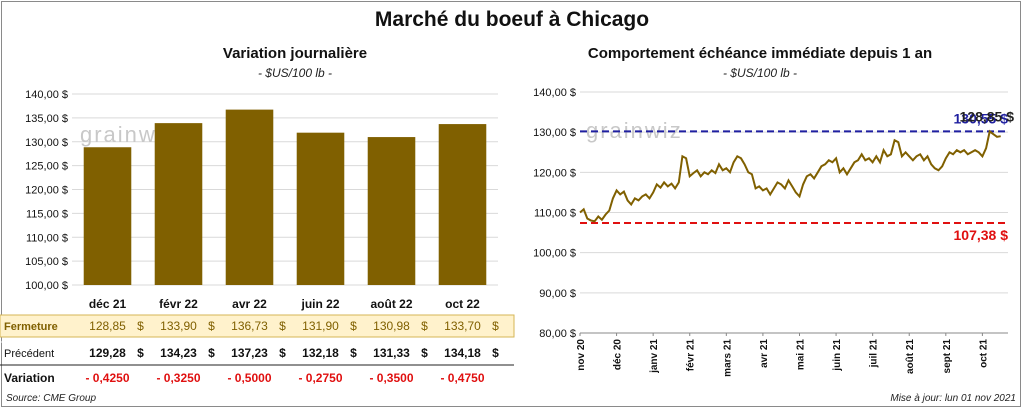 This screenshot has width=1024, height=410. What do you see at coordinates (249, 304) in the screenshot?
I see `bar-category-label: avr 22` at bounding box center [249, 304].